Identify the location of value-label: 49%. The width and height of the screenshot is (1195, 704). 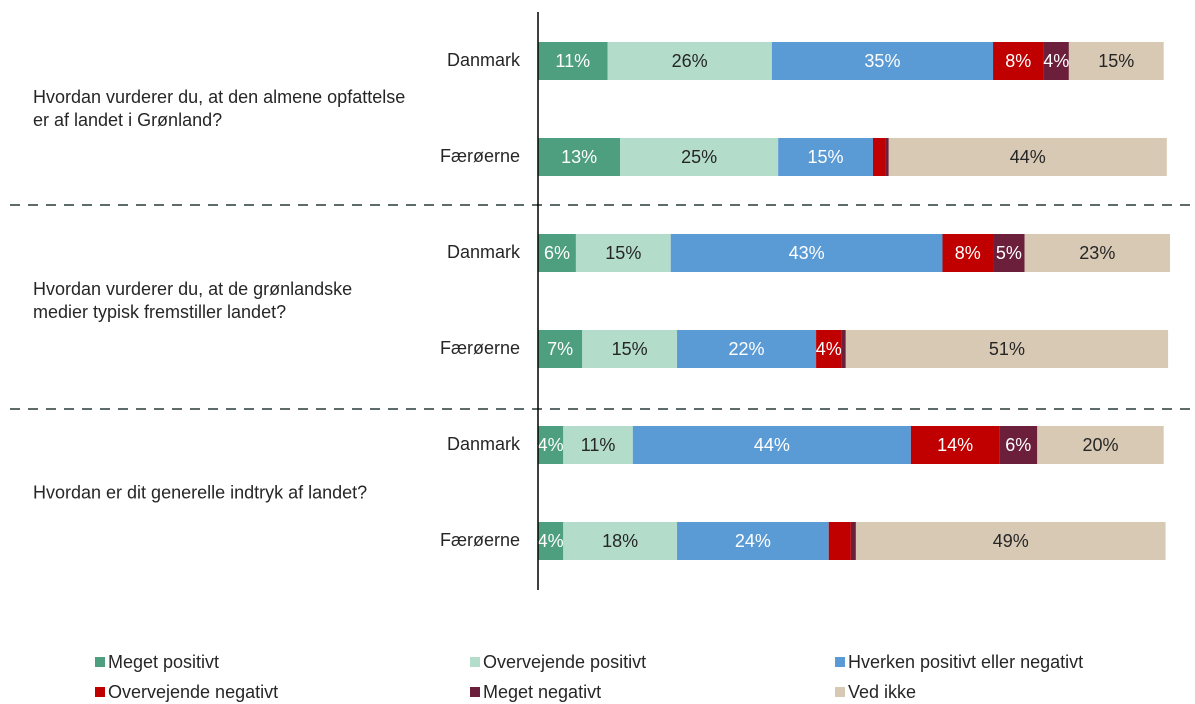
(1011, 541).